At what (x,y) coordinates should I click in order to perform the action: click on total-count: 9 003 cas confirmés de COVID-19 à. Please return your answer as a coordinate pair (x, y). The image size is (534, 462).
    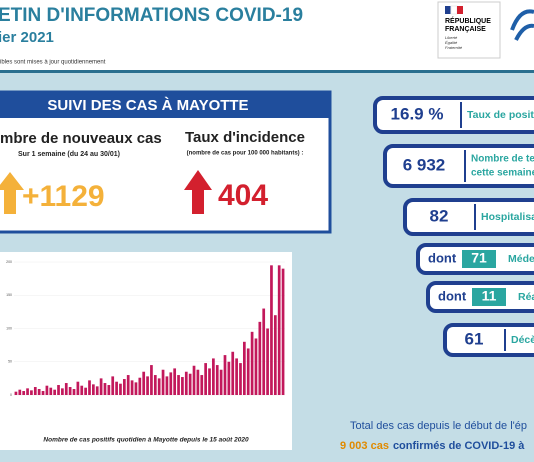
    Looking at the image, I should click on (432, 446).